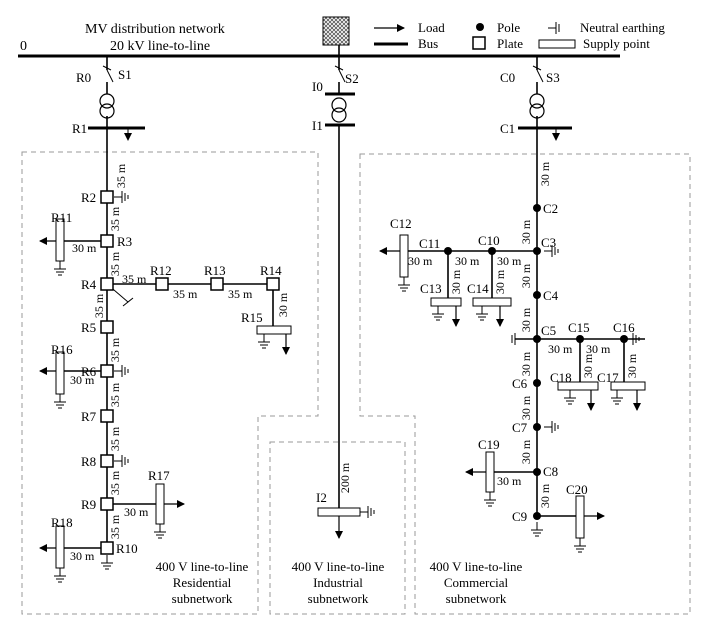  I want to click on dist-r13-r14: 35 m, so click(240, 294).